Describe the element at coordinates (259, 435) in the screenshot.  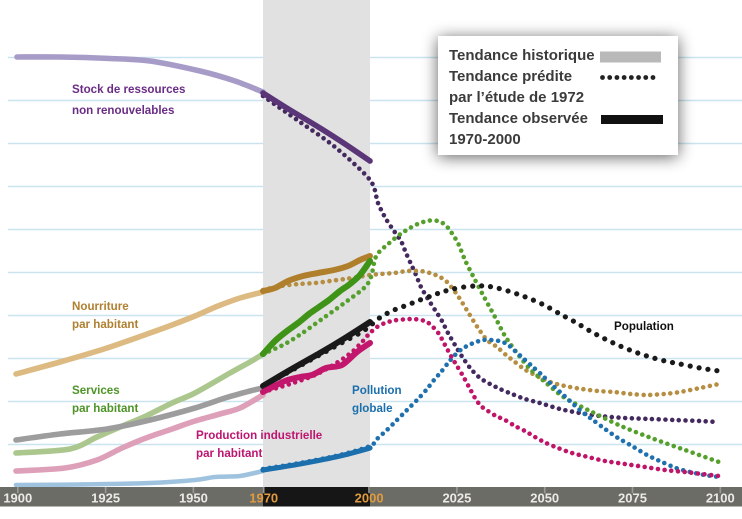
I see `svg-text: Production industrielle` at that location.